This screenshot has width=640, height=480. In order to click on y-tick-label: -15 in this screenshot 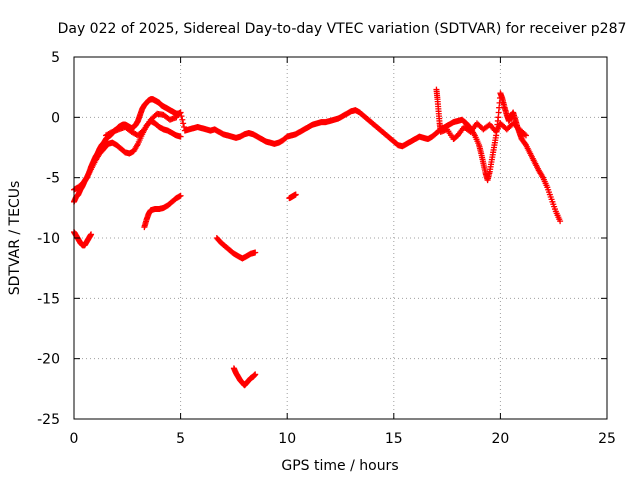, I will do `click(48, 299)`.